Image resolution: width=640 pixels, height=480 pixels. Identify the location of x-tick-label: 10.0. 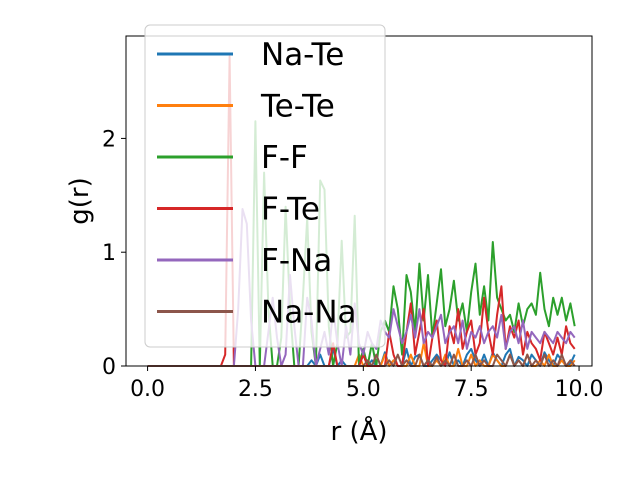
(579, 389).